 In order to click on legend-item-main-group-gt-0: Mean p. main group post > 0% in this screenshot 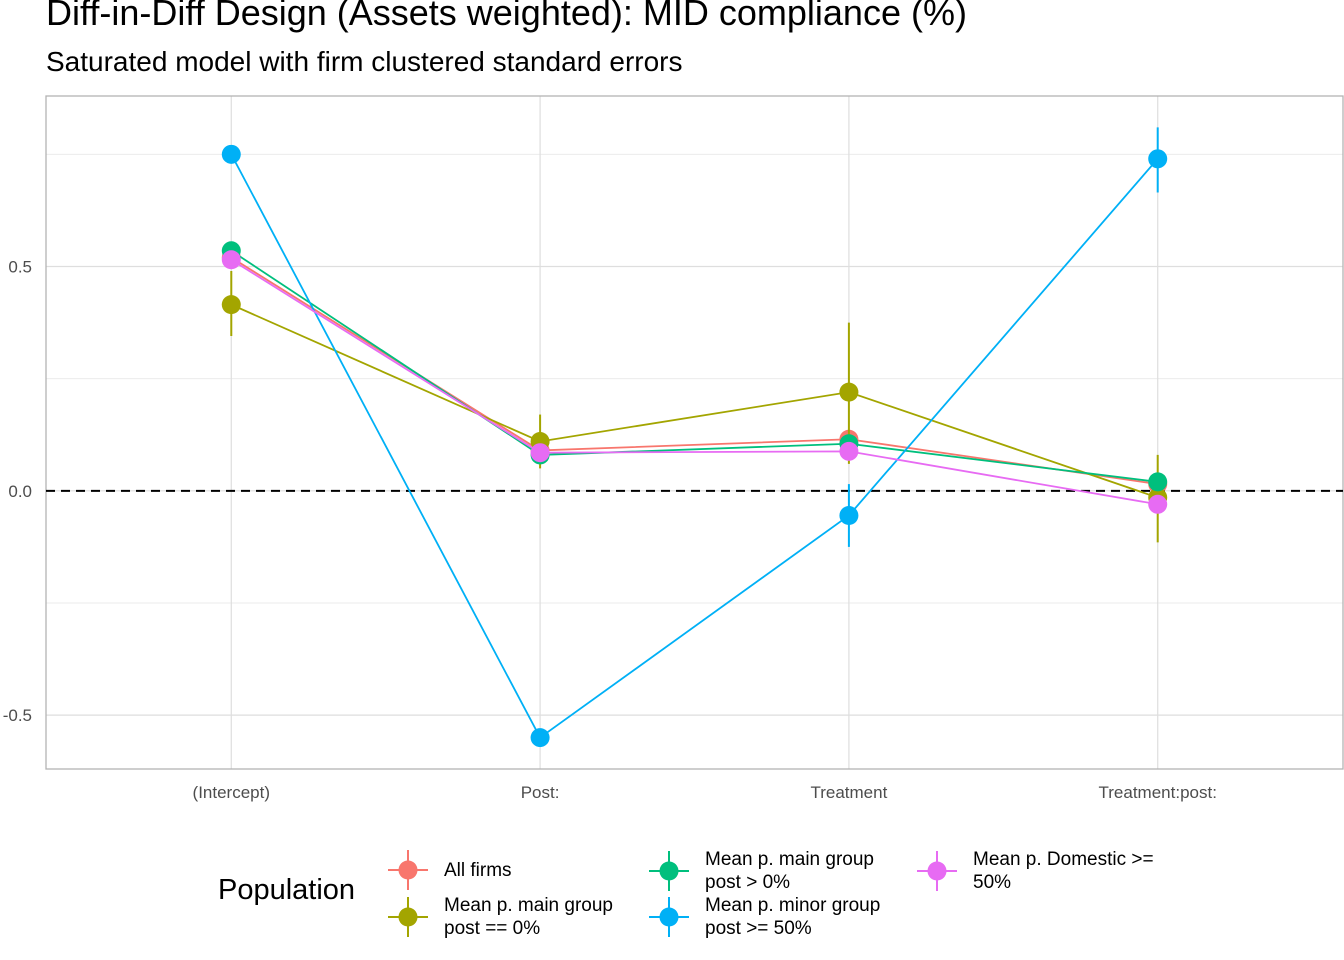, I will do `click(760, 871)`.